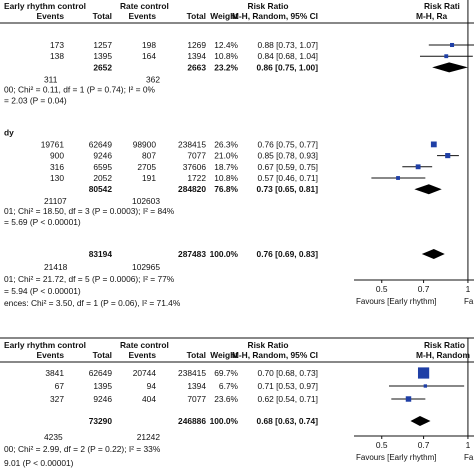 The height and width of the screenshot is (474, 474). What do you see at coordinates (42, 222) in the screenshot?
I see `subgroup-overall-test: = 5.69 (P < 0.00001)` at bounding box center [42, 222].